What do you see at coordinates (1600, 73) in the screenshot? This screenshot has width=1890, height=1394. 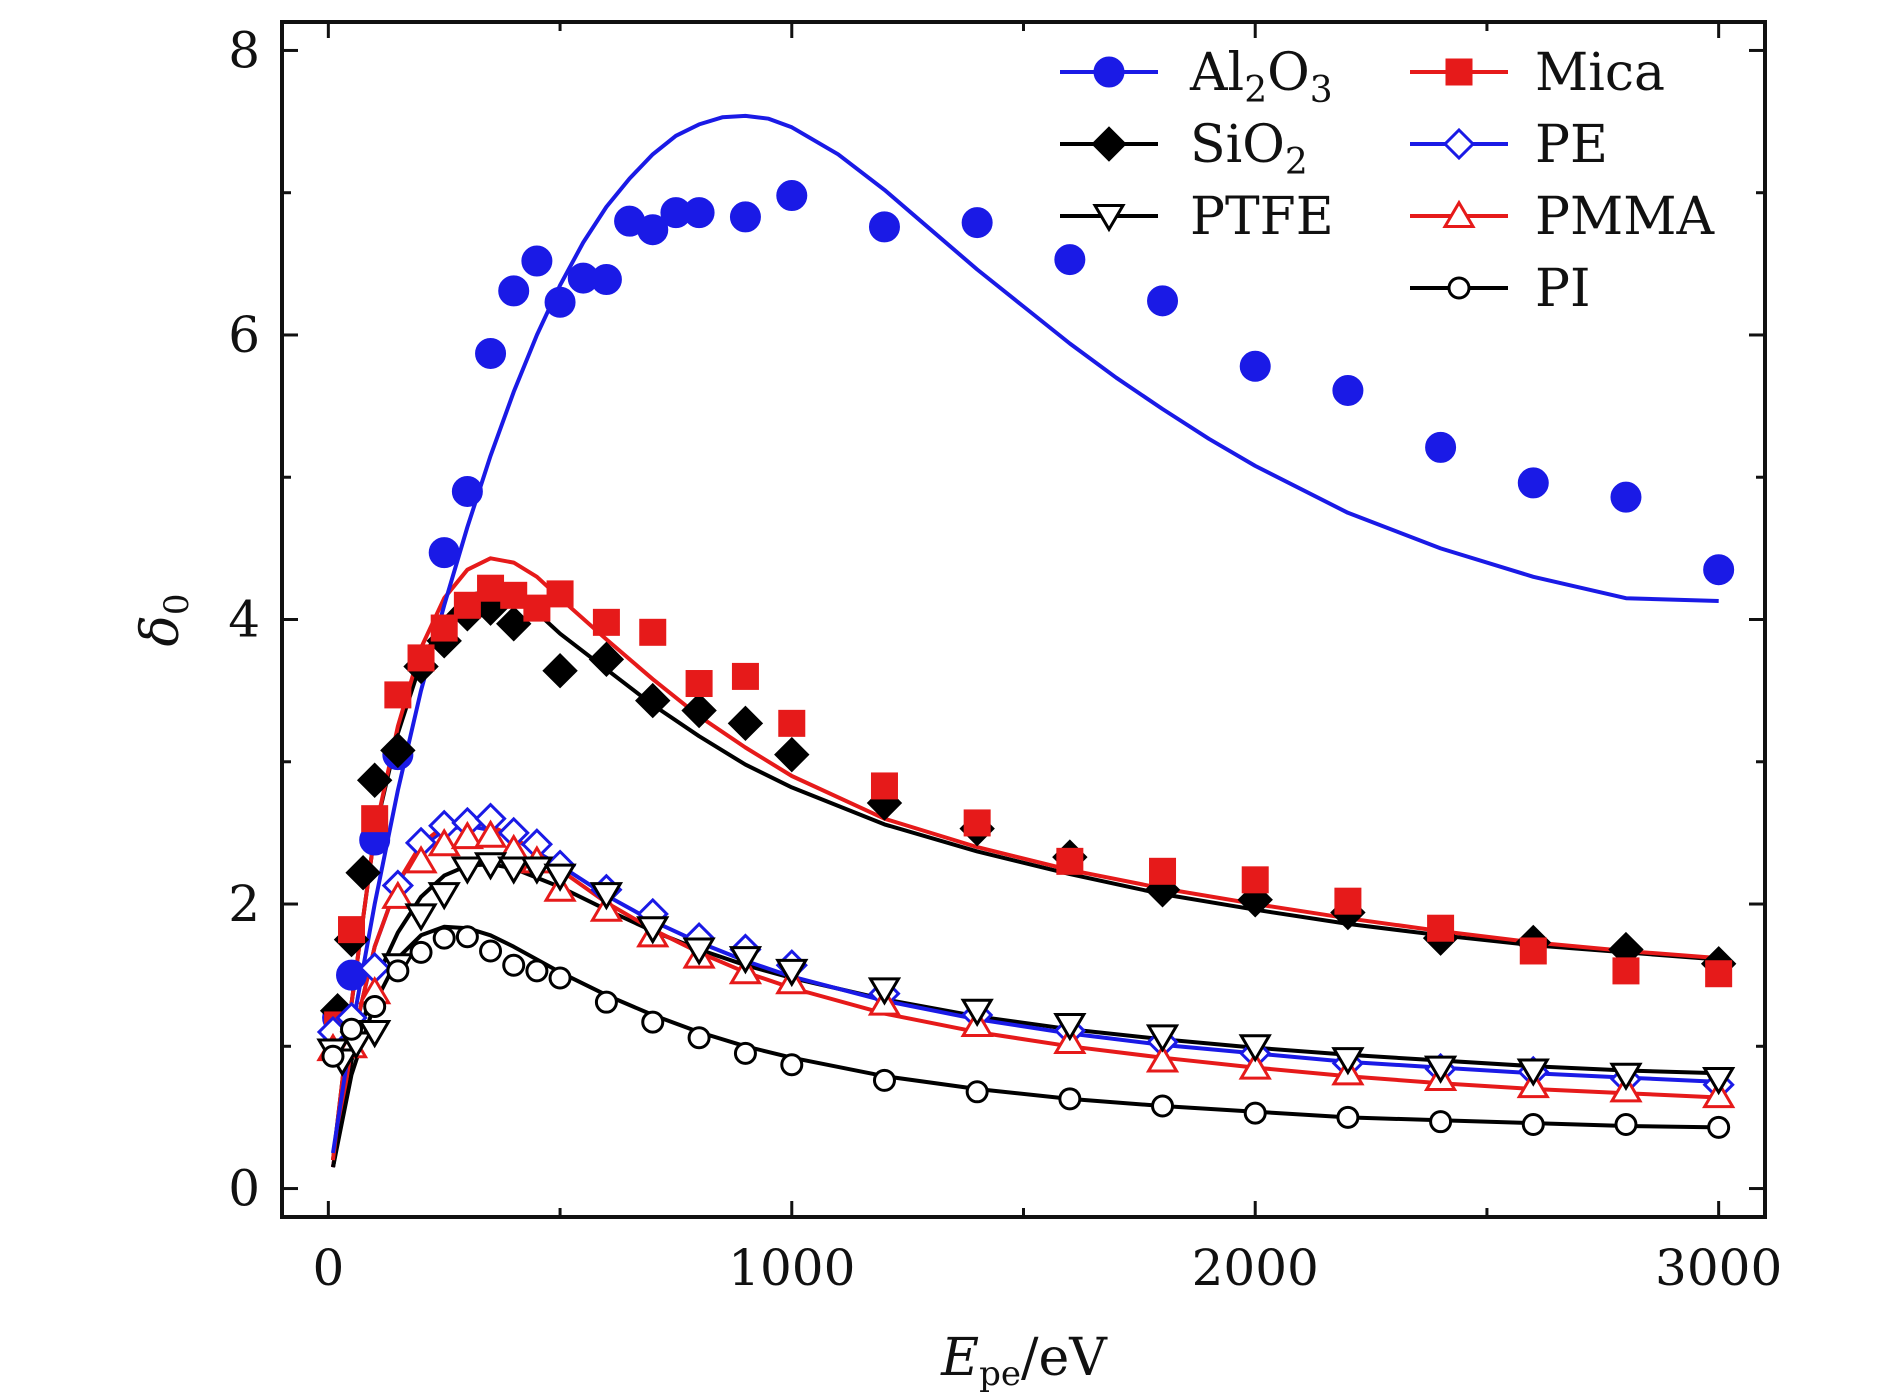 I see `legend-label: Mica` at bounding box center [1600, 73].